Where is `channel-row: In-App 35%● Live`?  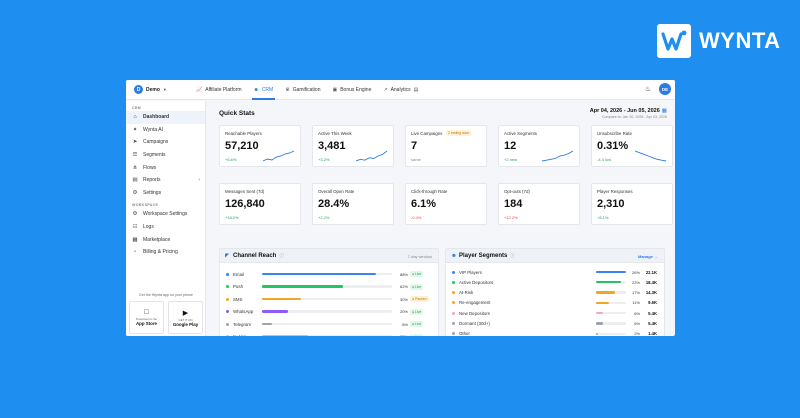
channel-row: In-App 35%● Live is located at coordinates (329, 334).